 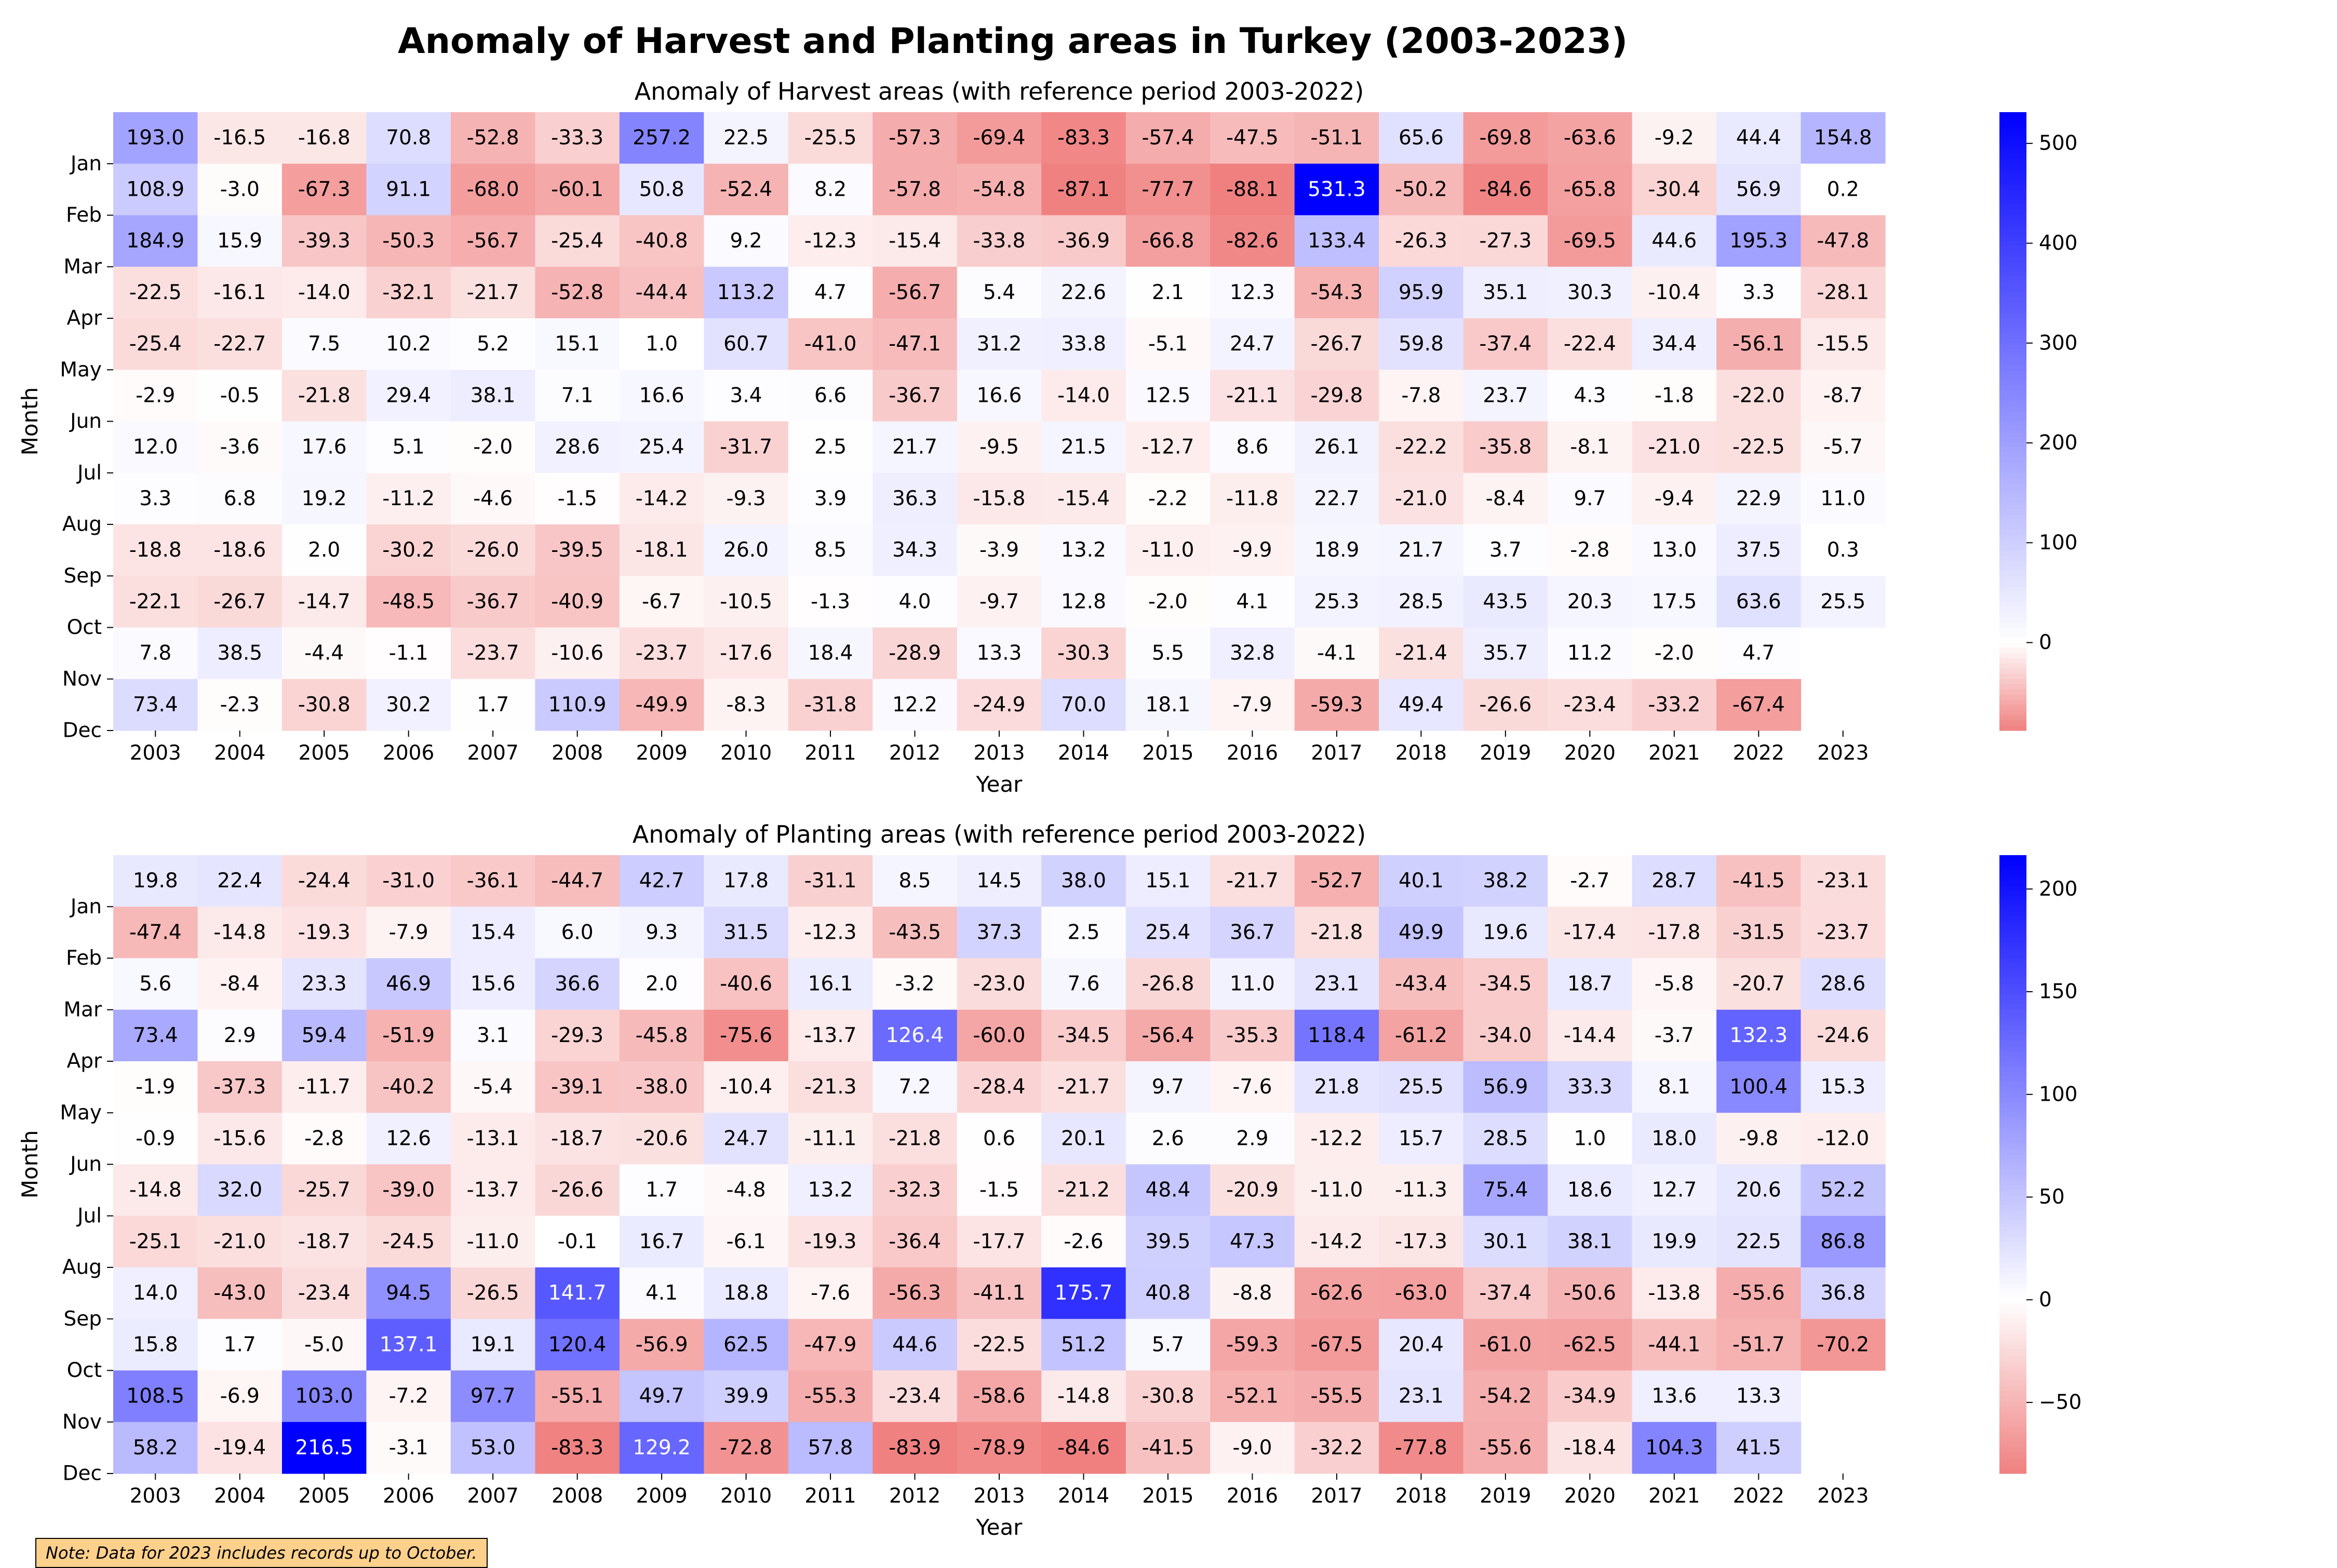 I want to click on panel1-cell-label: 0.2, so click(x=1843, y=189).